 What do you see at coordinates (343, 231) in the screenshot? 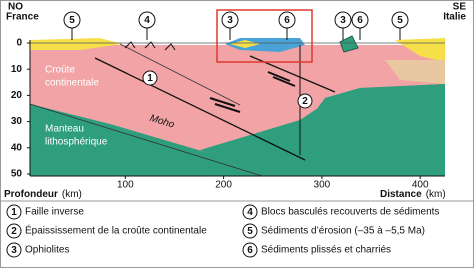
I see `legend-text: Sédiments d’érosion (–35 à –5,5 Ma)` at bounding box center [343, 231].